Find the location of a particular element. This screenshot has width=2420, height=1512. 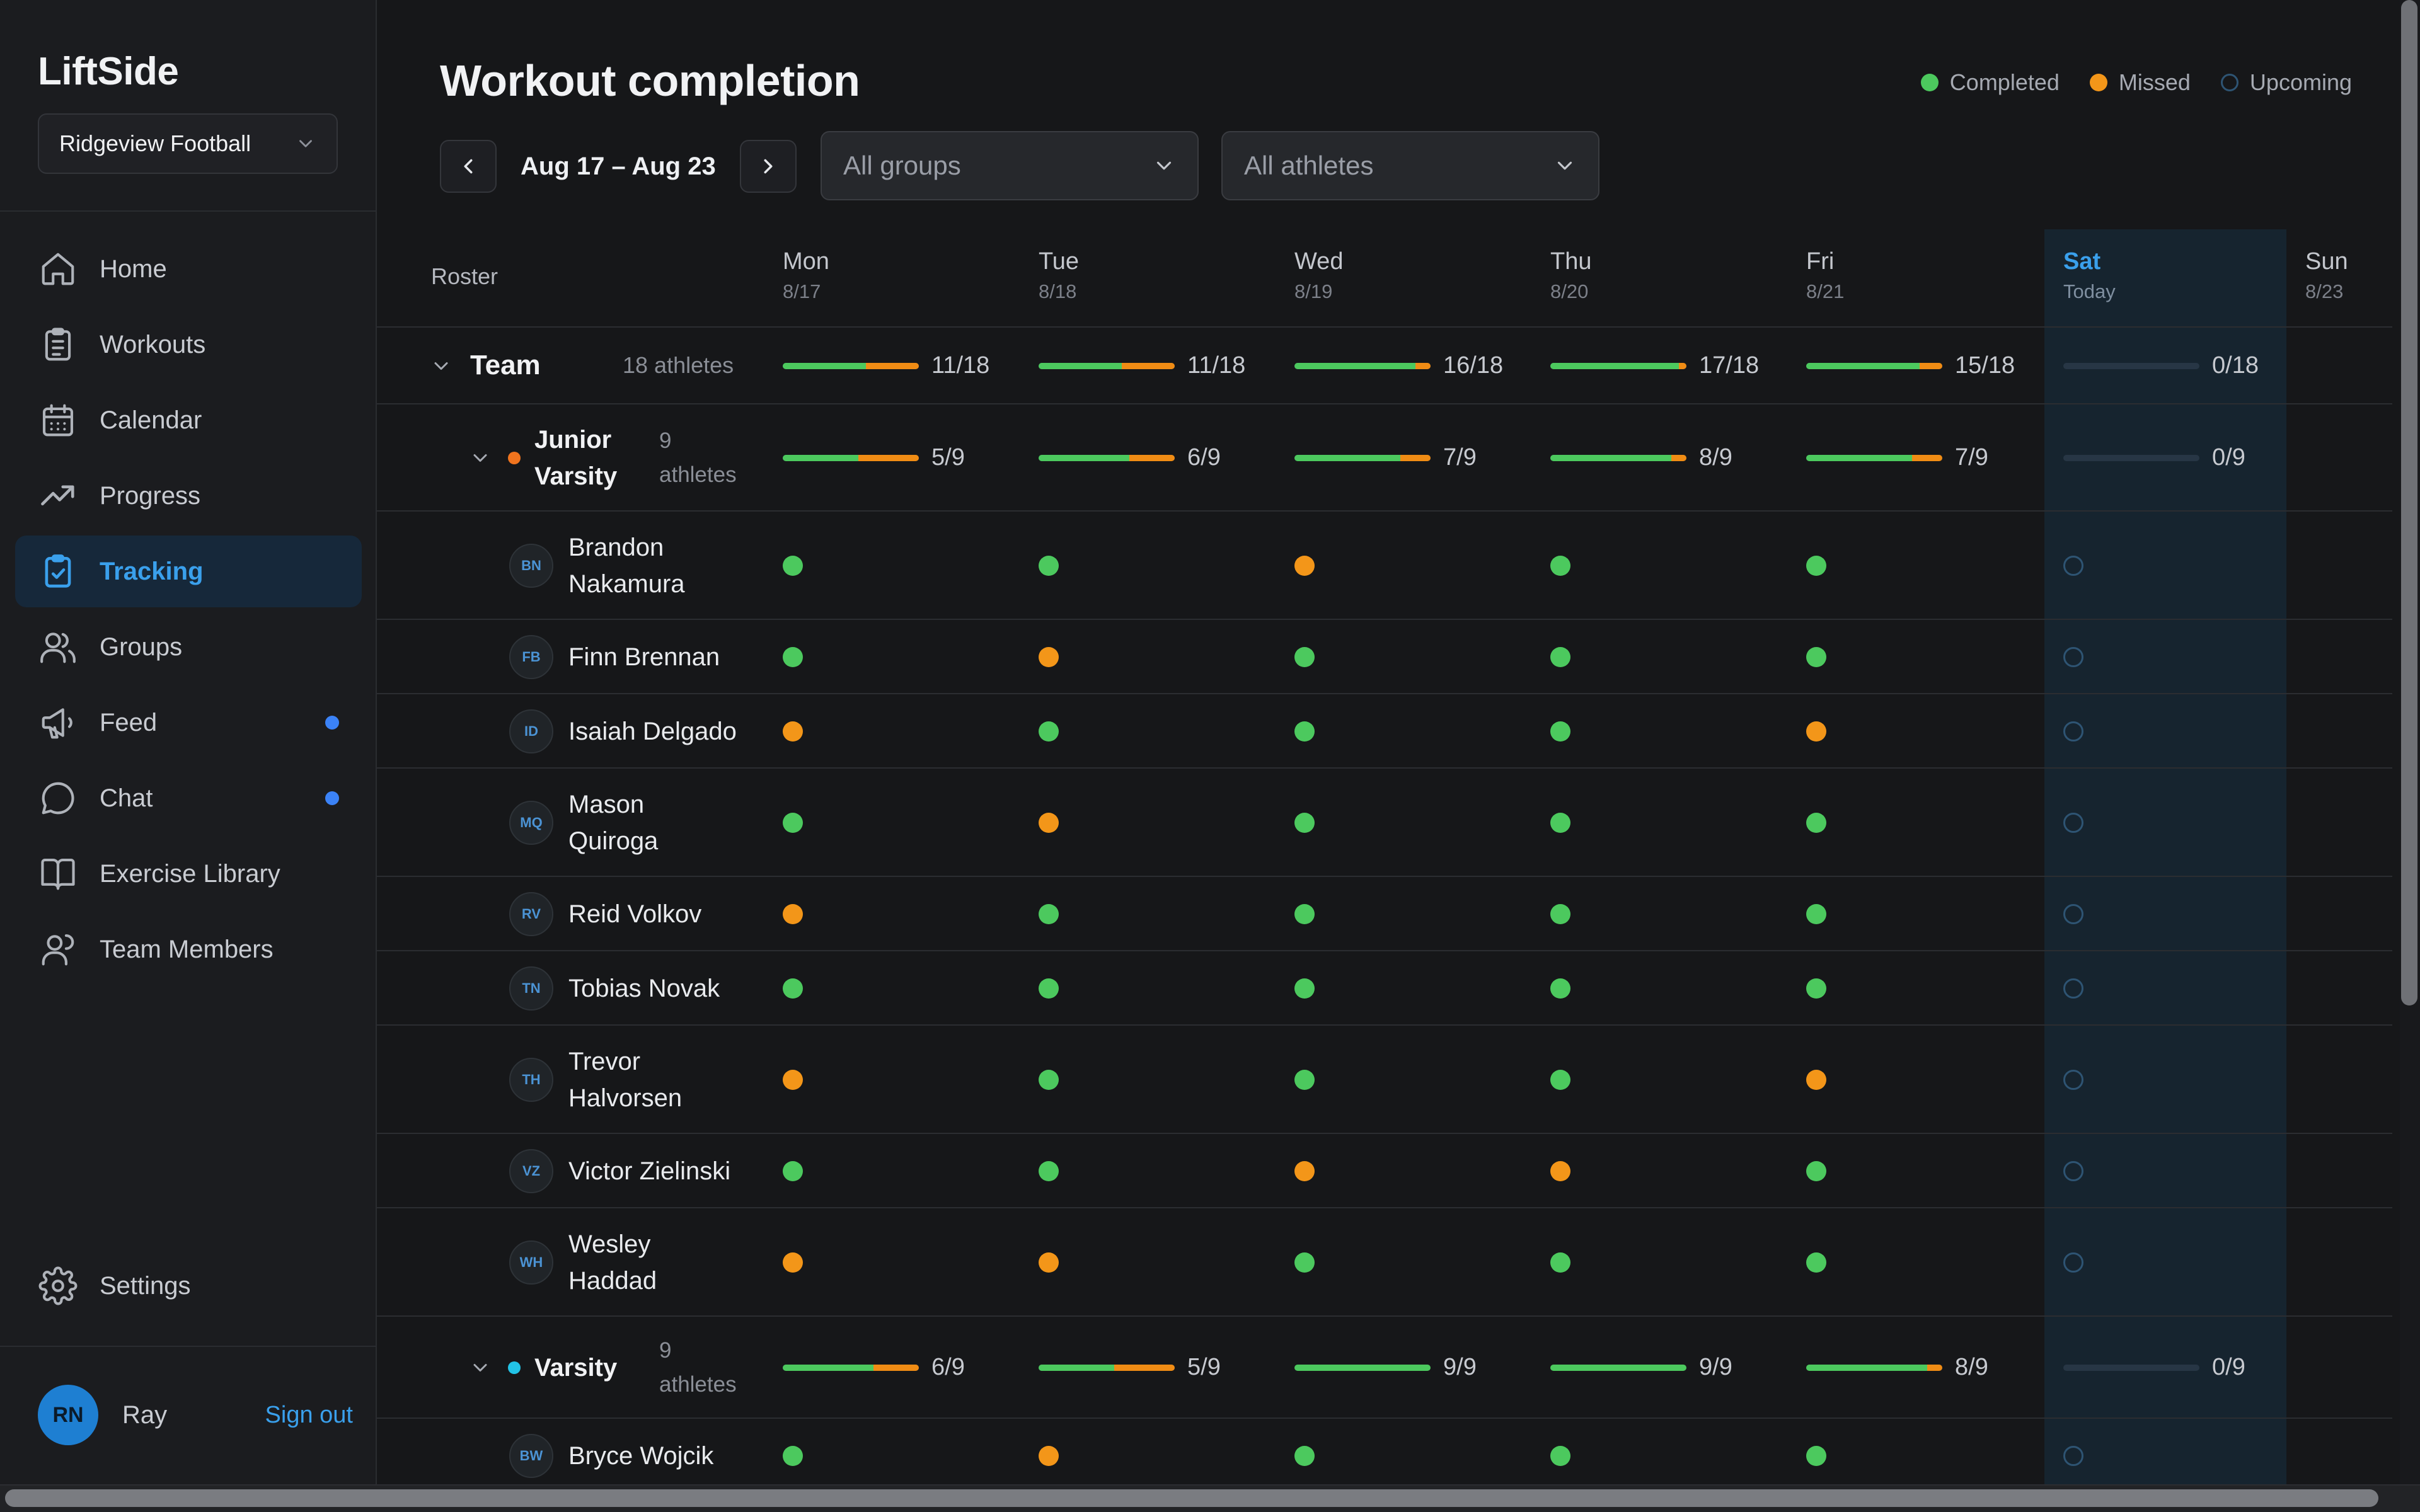

athletes-filter-select: All athletes is located at coordinates (1410, 165).